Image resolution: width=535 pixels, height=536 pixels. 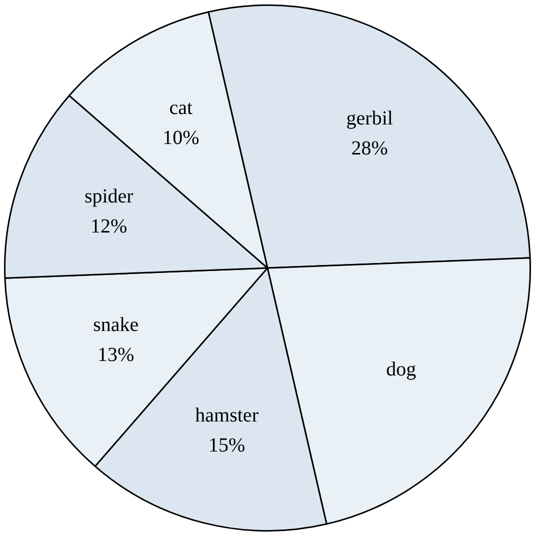 I want to click on slice-label: snake, so click(x=116, y=325).